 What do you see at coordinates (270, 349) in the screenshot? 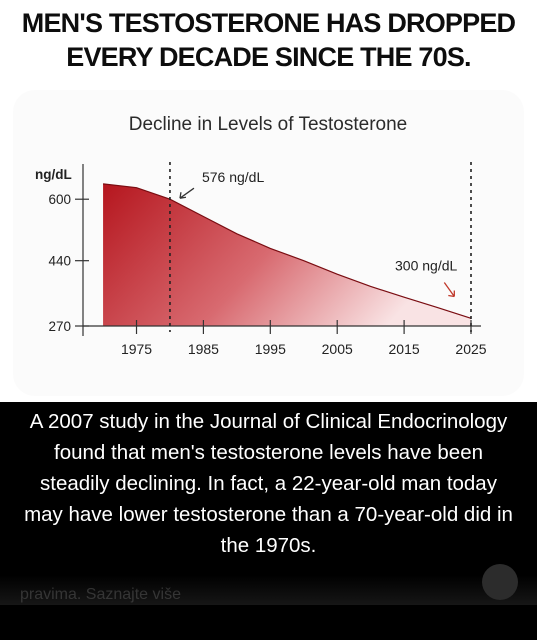
I see `x-tick-label: 1995` at bounding box center [270, 349].